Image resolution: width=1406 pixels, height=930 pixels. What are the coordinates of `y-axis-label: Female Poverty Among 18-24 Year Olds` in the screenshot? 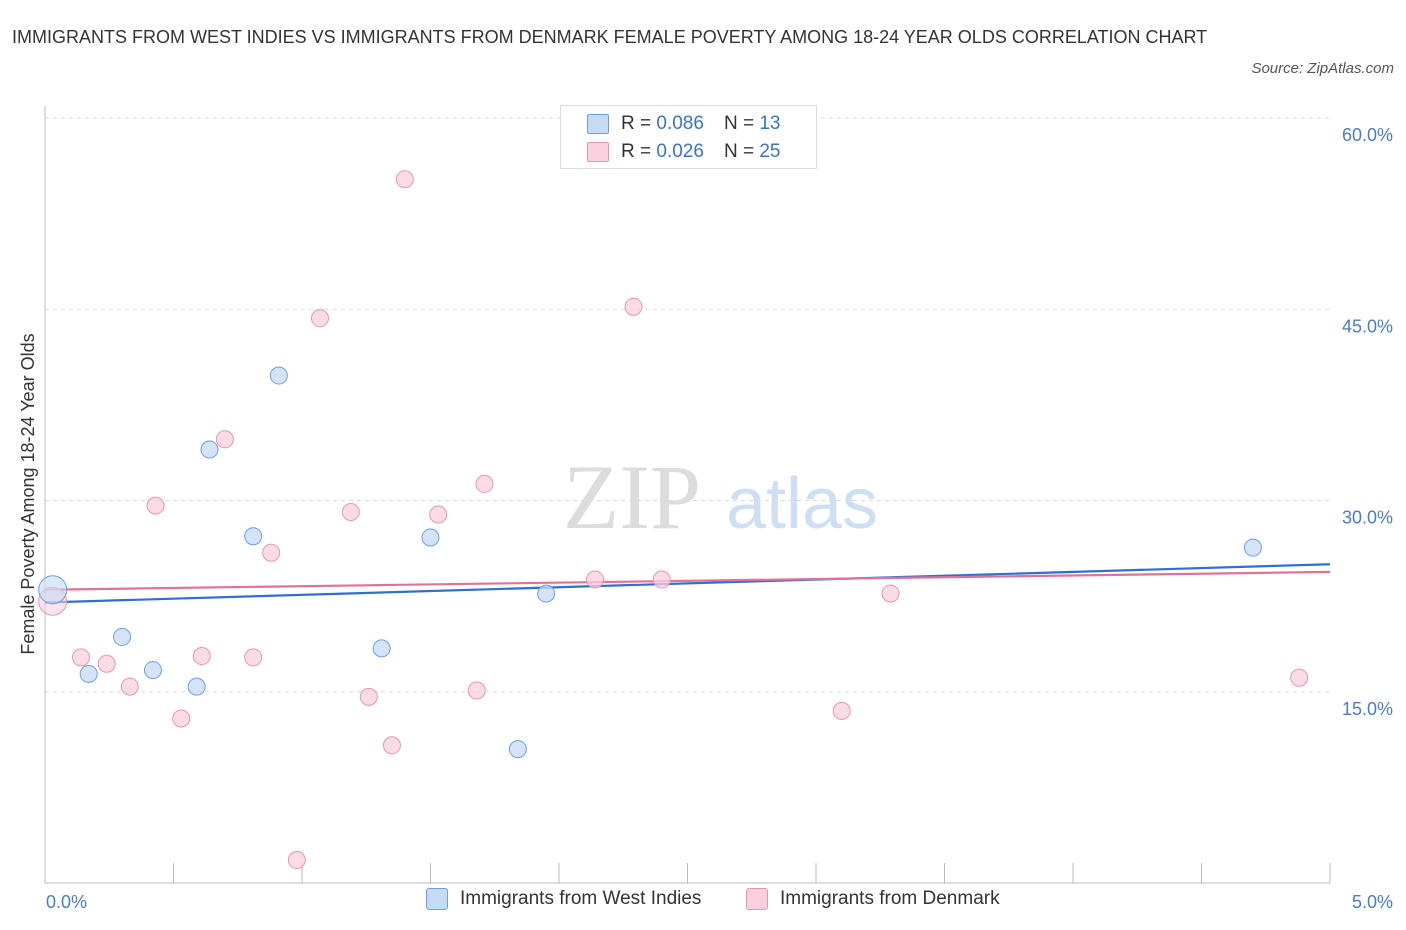 It's located at (28, 493).